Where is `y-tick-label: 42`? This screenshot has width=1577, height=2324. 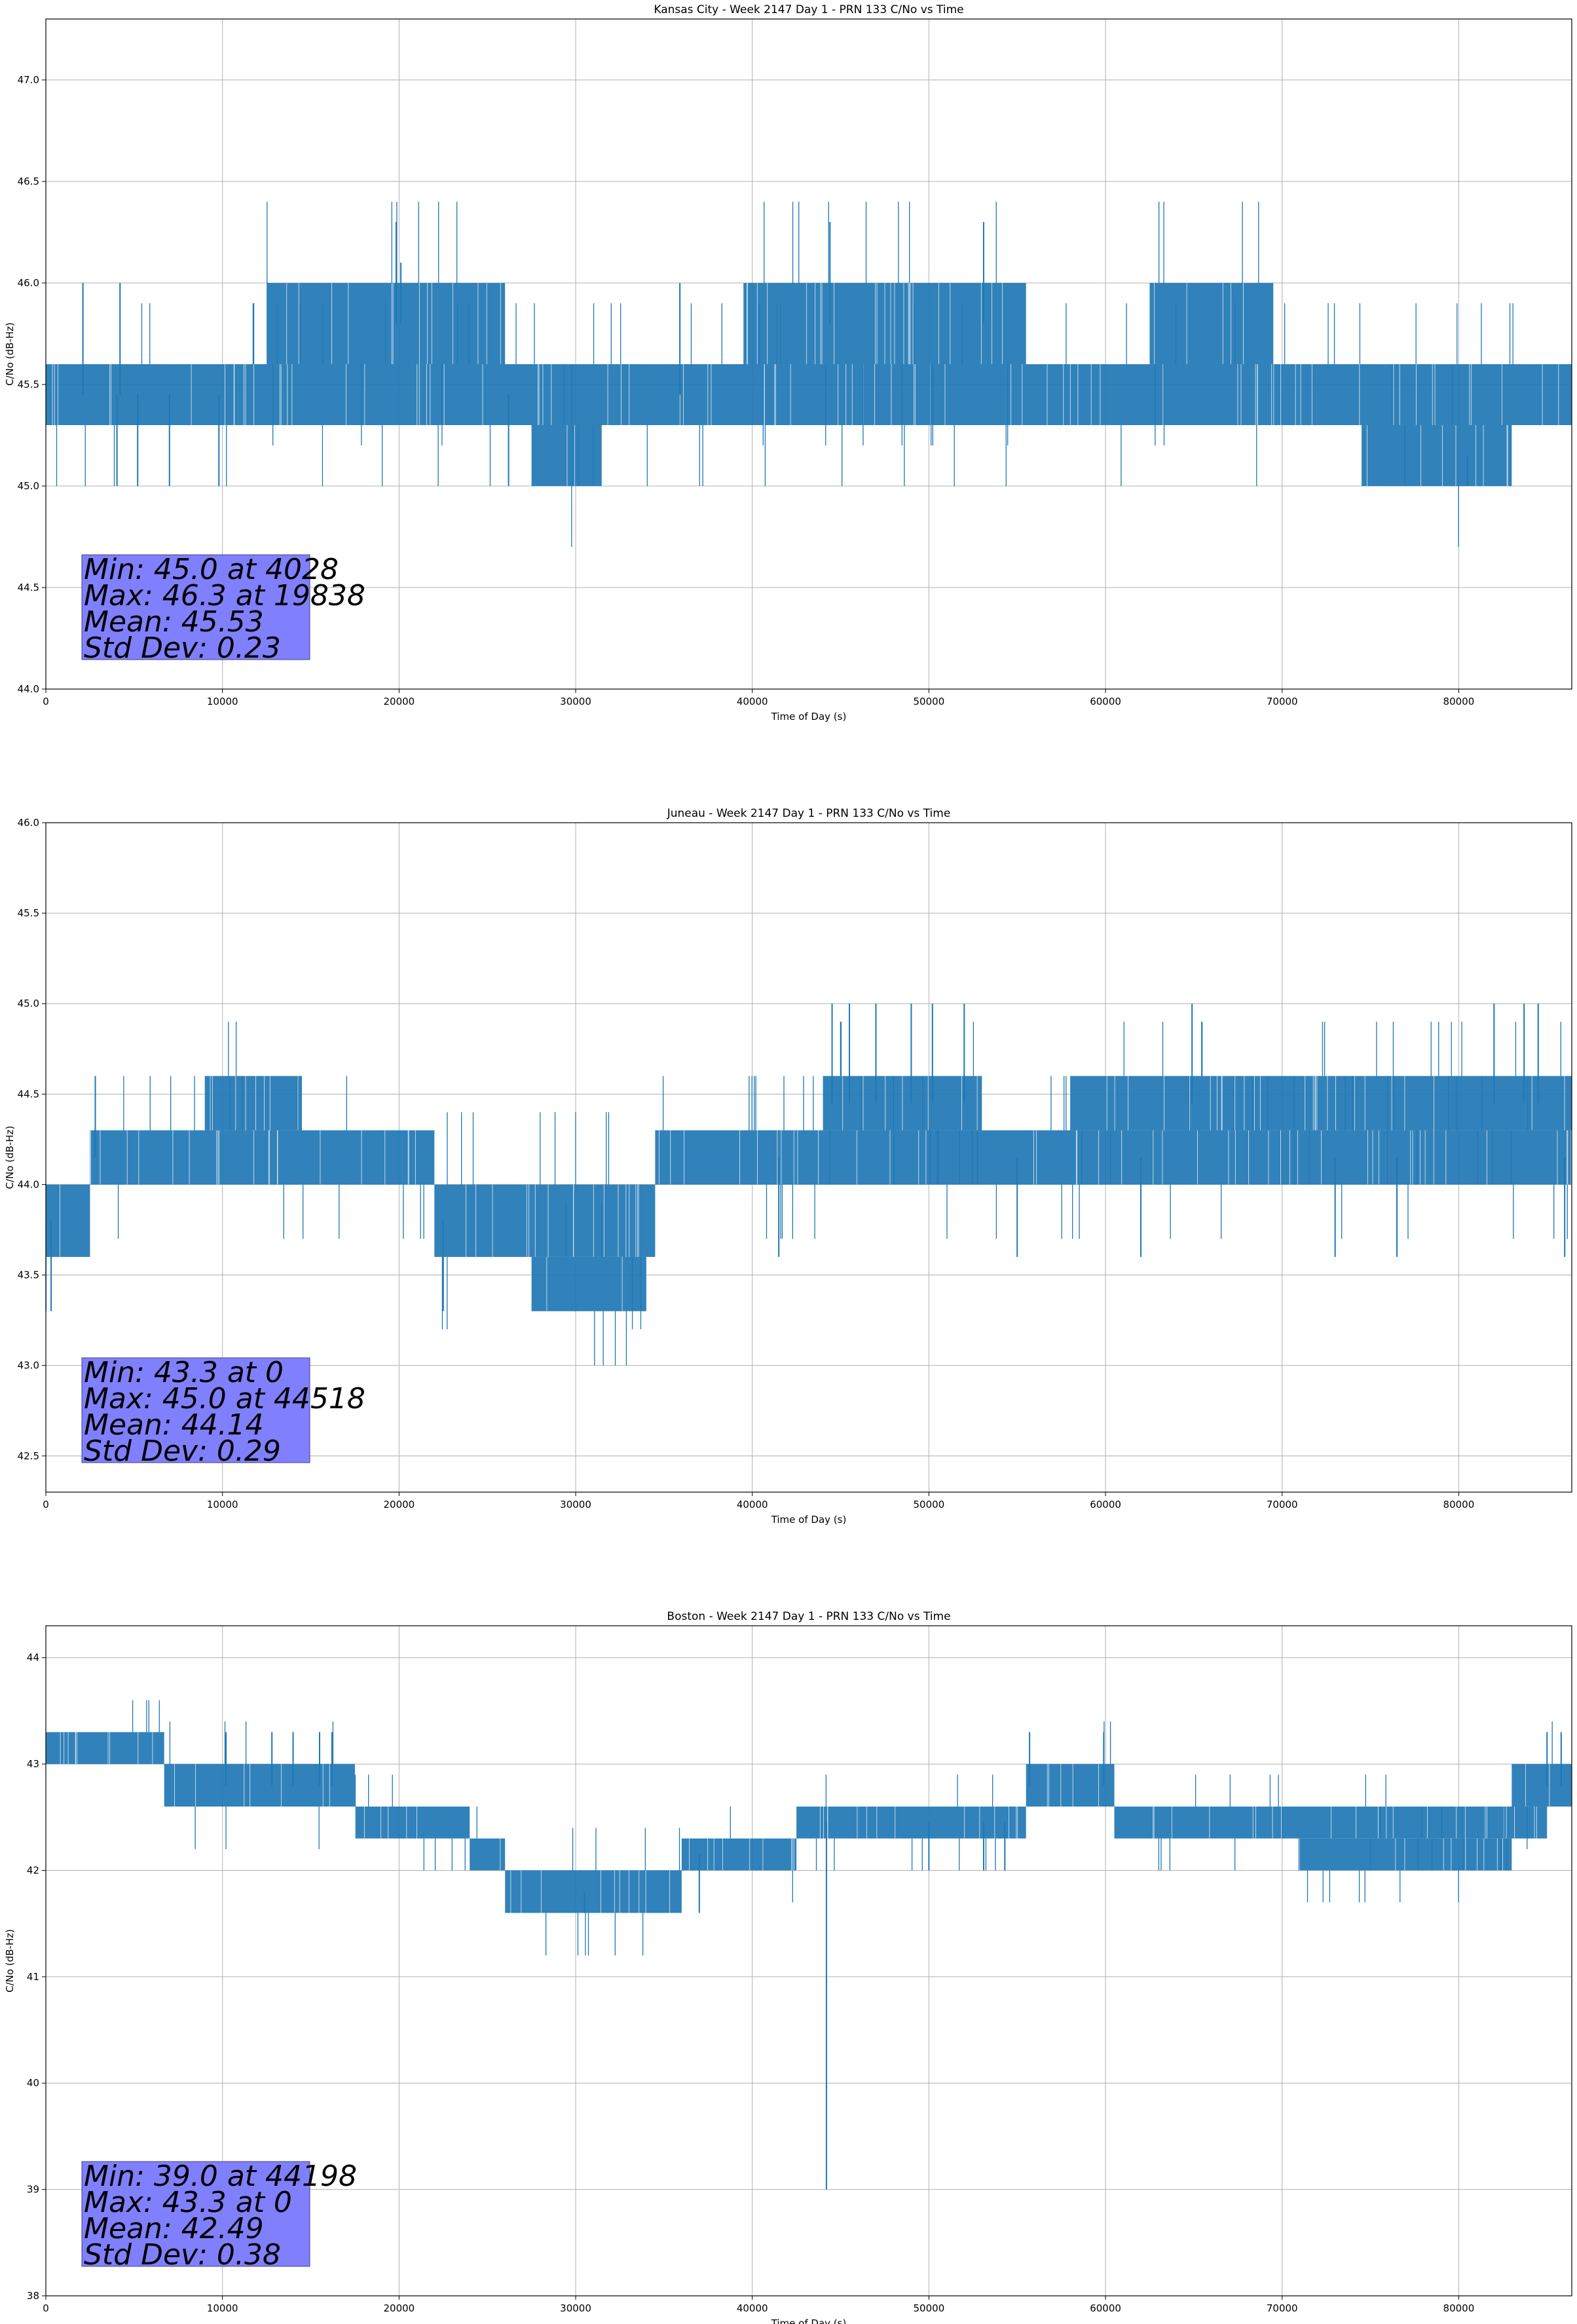 y-tick-label: 42 is located at coordinates (33, 1870).